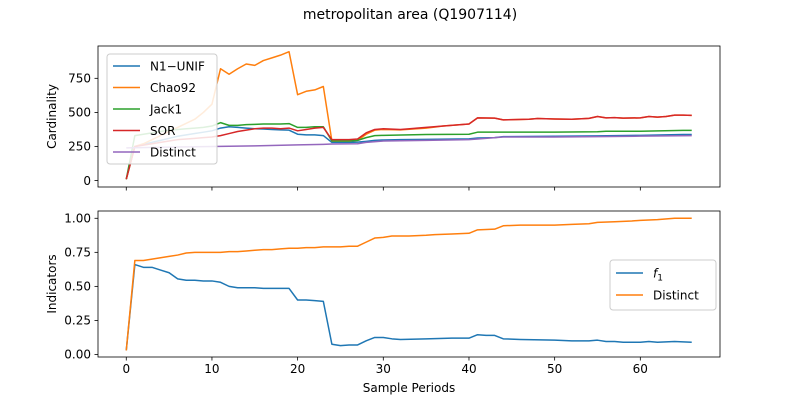 This screenshot has width=800, height=400. Describe the element at coordinates (79, 113) in the screenshot. I see `y-tick-label: 500` at that location.